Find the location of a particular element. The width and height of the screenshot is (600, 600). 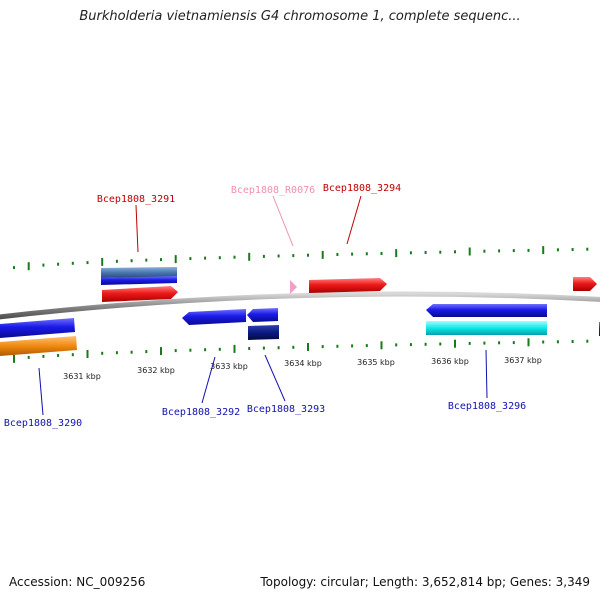

outer-tick-row is located at coordinates (301, 258).